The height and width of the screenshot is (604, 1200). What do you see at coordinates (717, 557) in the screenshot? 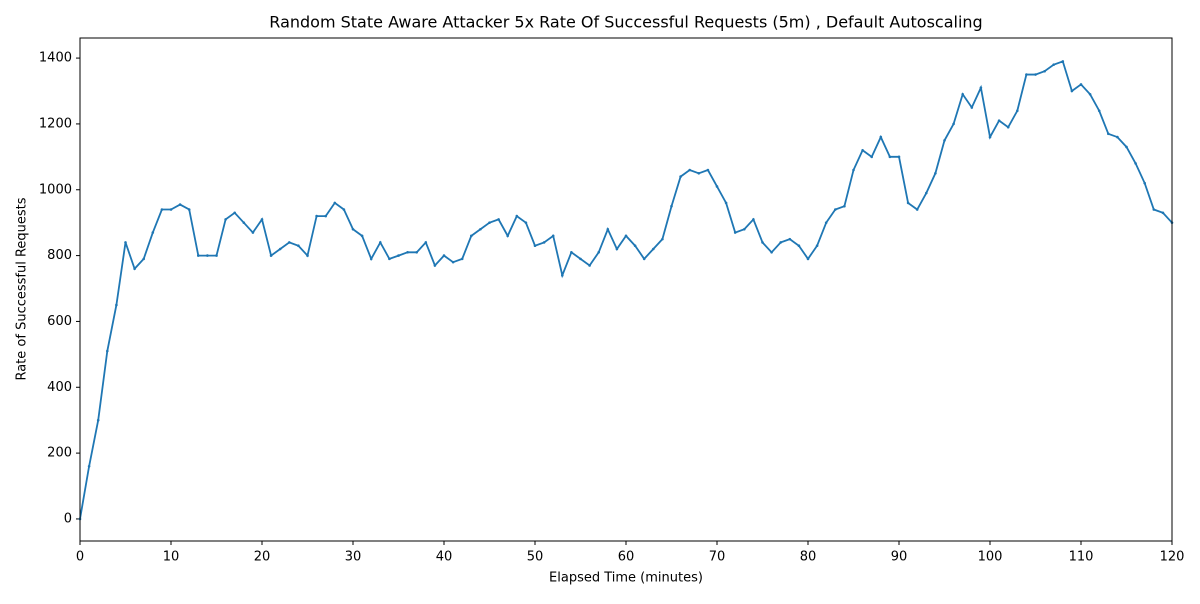
I see `x-tick-label: 70` at bounding box center [717, 557].